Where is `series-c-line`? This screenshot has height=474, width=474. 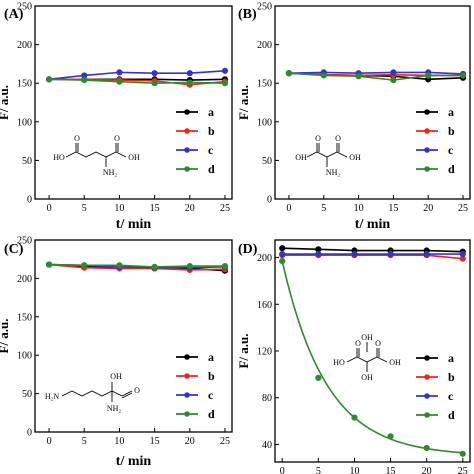
series-c-line is located at coordinates (137, 75).